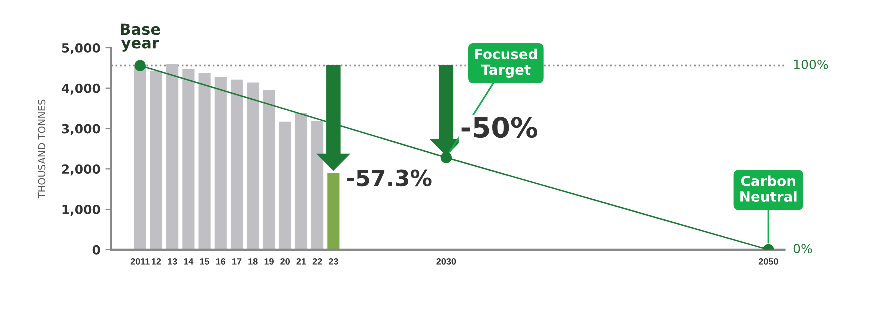 The image size is (870, 320). What do you see at coordinates (81, 130) in the screenshot?
I see `y-tick-label: 3,000` at bounding box center [81, 130].